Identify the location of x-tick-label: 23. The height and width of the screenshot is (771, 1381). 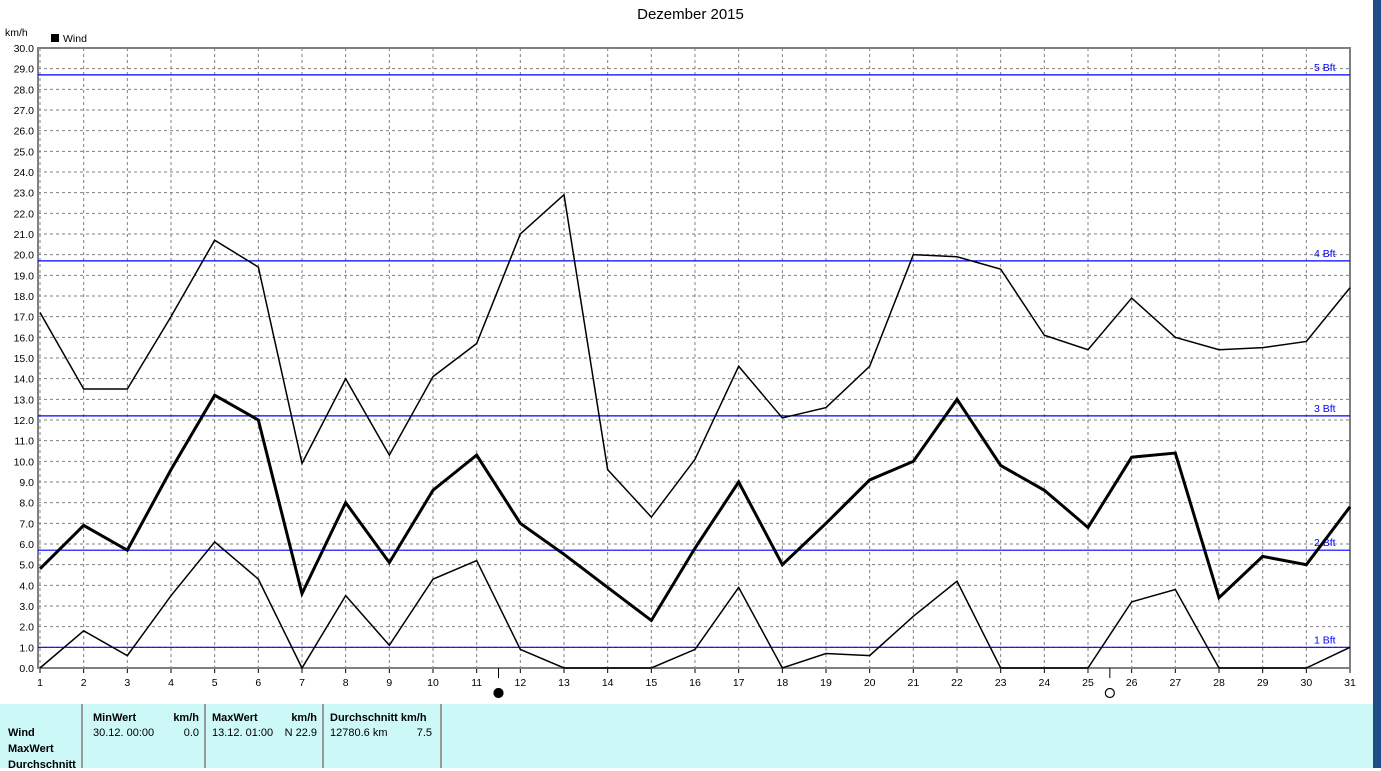
(1001, 683).